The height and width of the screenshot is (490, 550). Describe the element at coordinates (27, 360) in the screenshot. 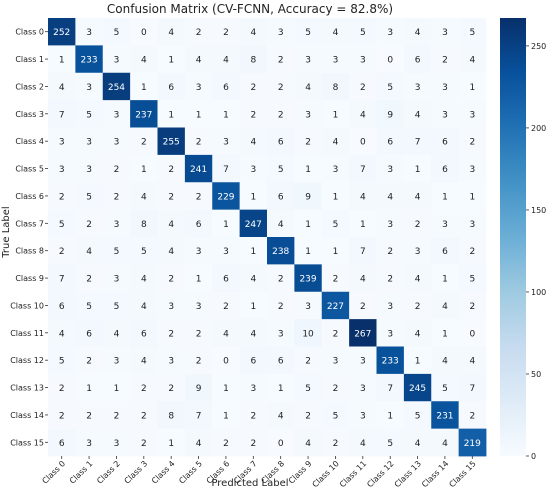

I see `y-tick-label: Class 12` at that location.